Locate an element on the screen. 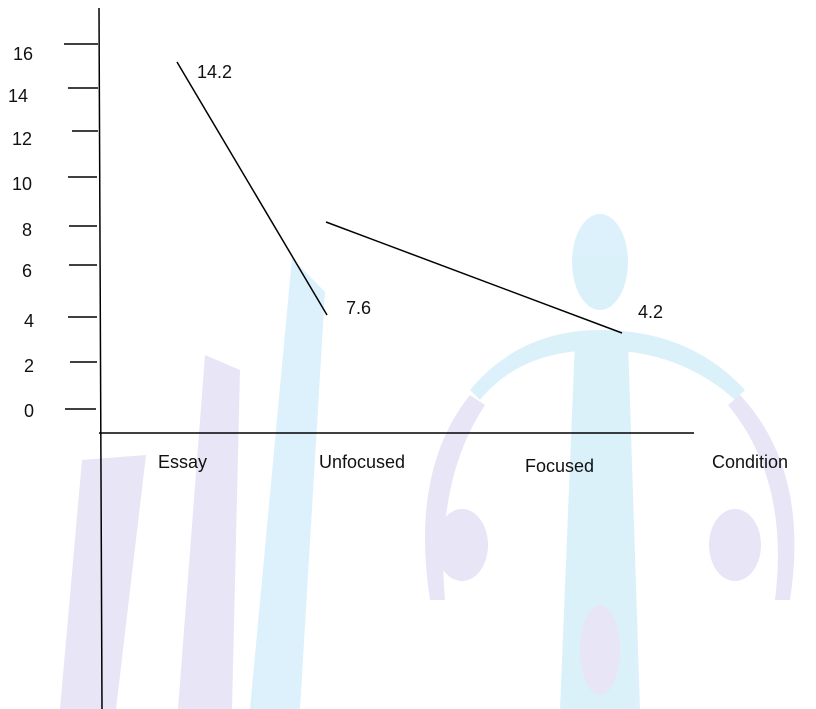 This screenshot has width=816, height=709. y-tick-label: 8 is located at coordinates (27, 230).